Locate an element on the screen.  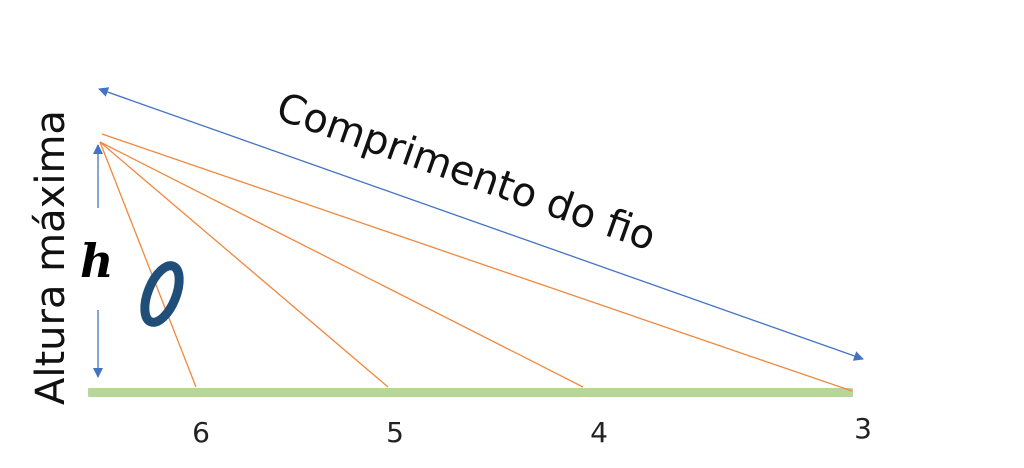
ground-mark-4: 4 is located at coordinates (599, 432).